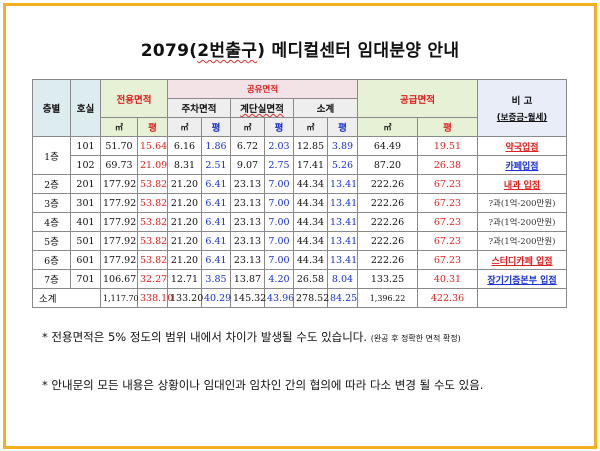 The height and width of the screenshot is (451, 600). I want to click on area-cell-sb-p: 5.26, so click(342, 165).